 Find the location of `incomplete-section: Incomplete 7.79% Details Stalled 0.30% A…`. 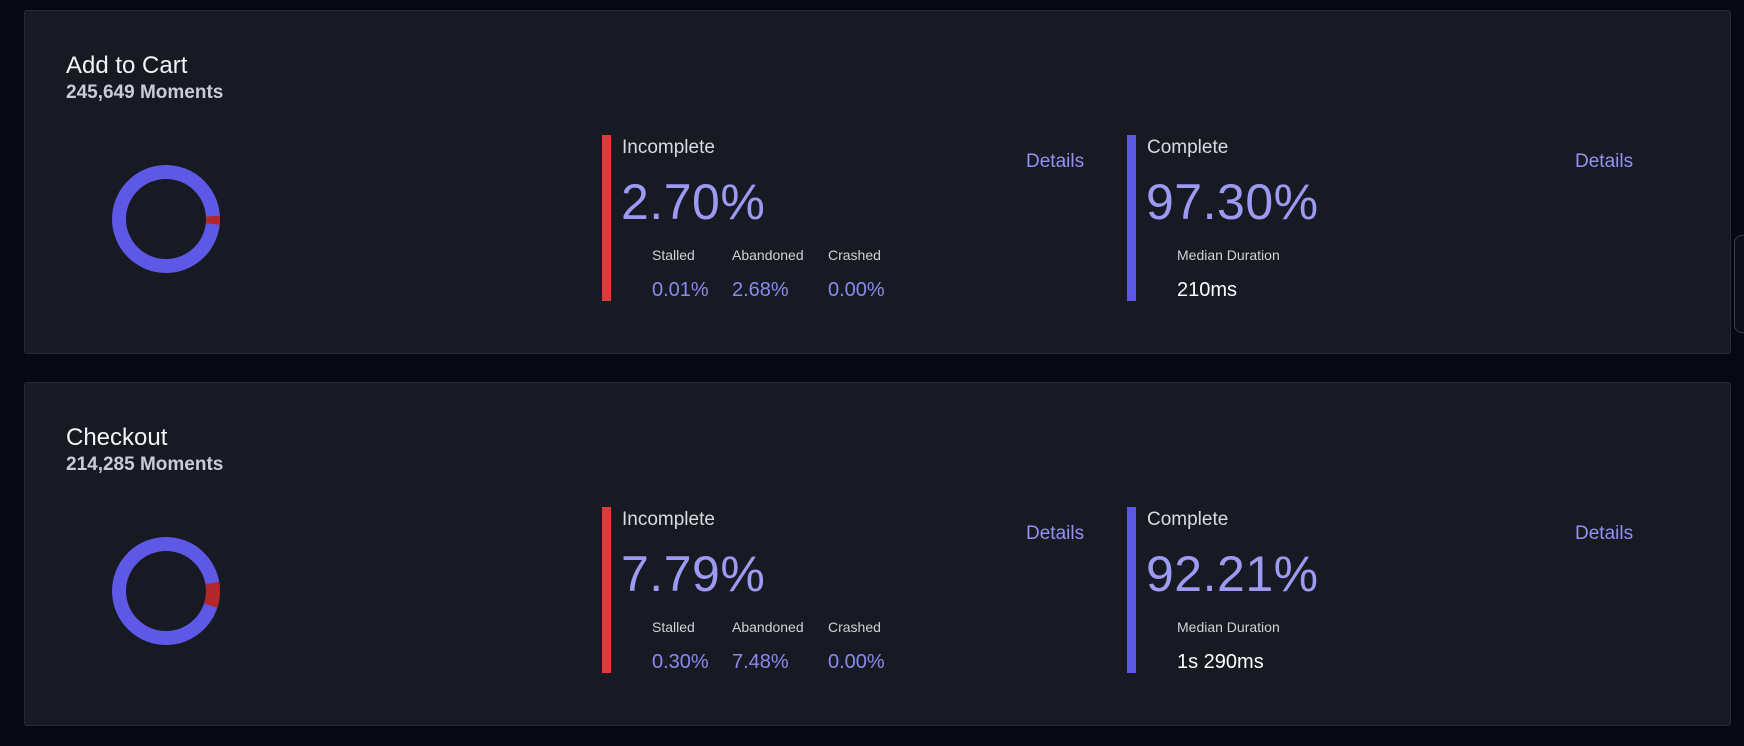

incomplete-section: Incomplete 7.79% Details Stalled 0.30% A… is located at coordinates (854, 590).